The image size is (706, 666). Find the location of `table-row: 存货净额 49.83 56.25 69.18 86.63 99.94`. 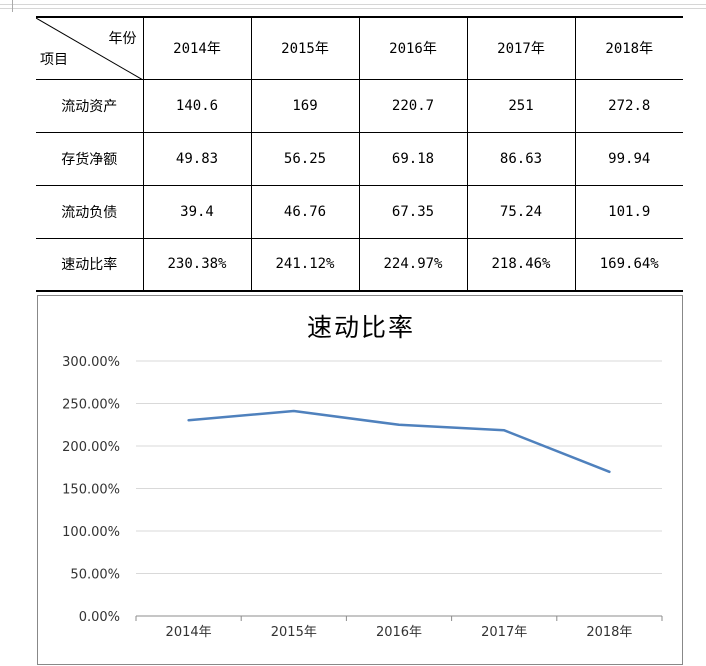

table-row: 存货净额 49.83 56.25 69.18 86.63 99.94 is located at coordinates (359, 158).